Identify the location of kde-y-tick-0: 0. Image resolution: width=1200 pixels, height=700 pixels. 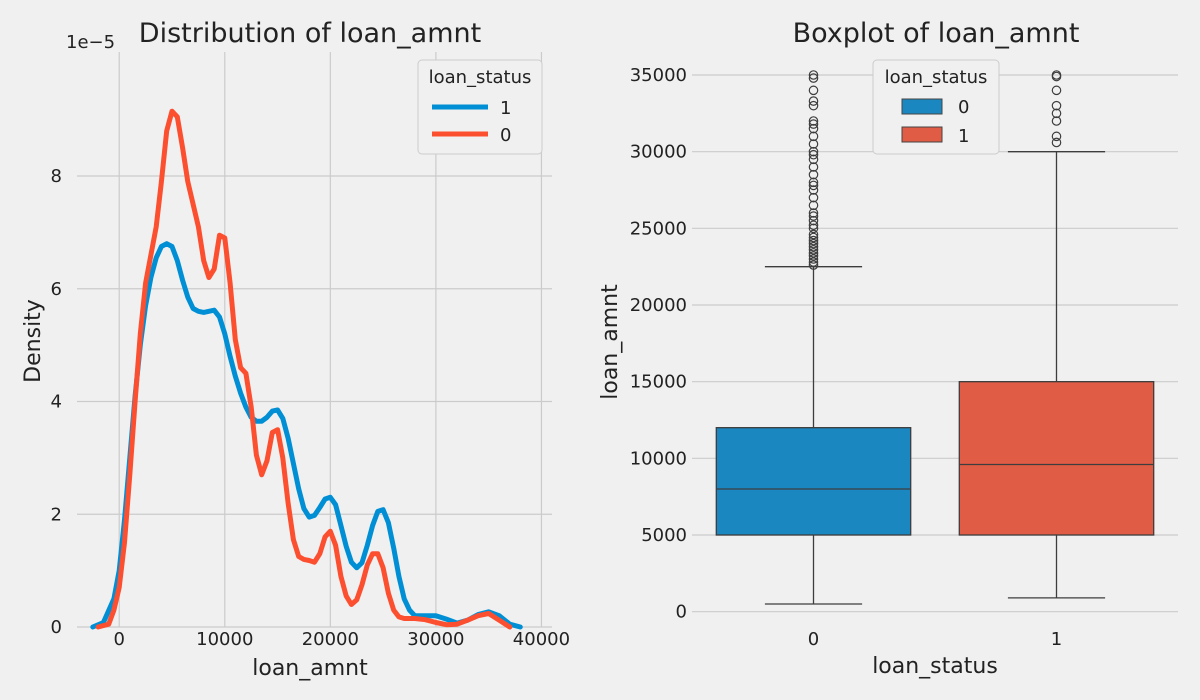
(56, 627).